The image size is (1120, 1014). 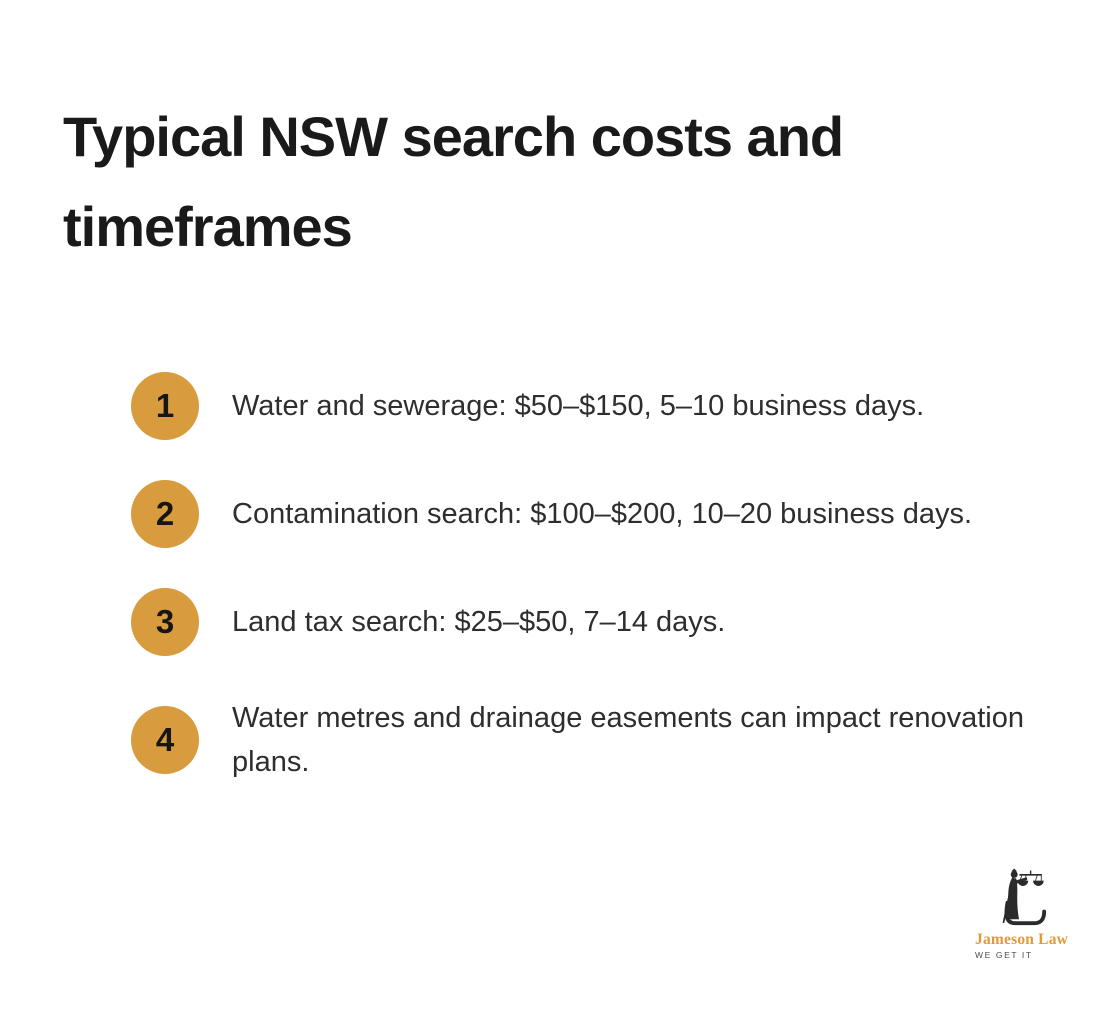 What do you see at coordinates (165, 740) in the screenshot?
I see `number-badge: 4` at bounding box center [165, 740].